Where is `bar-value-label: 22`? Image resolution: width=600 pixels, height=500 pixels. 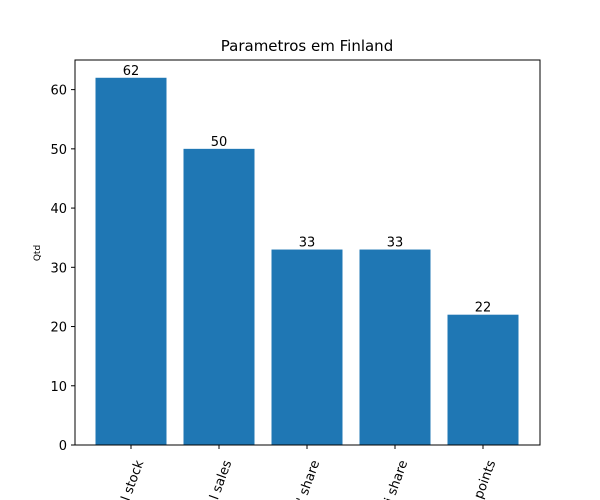 bar-value-label: 22 is located at coordinates (483, 308).